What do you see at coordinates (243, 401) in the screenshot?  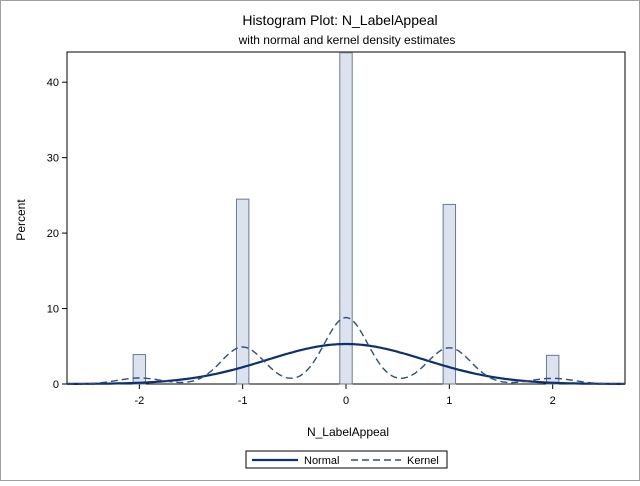 I see `x-tick-label: -1` at bounding box center [243, 401].